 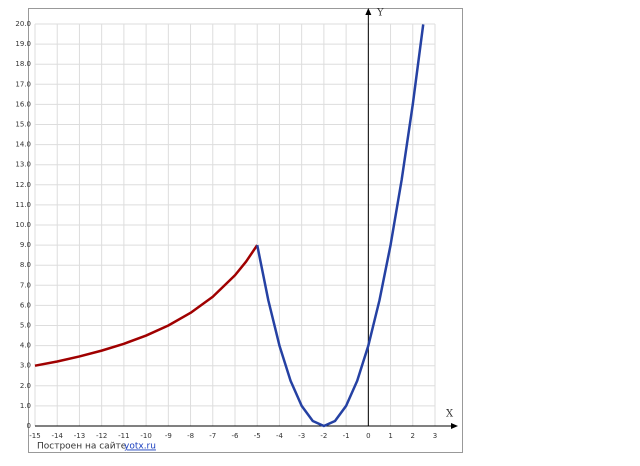 I want to click on x-axis-label: X, so click(x=450, y=414).